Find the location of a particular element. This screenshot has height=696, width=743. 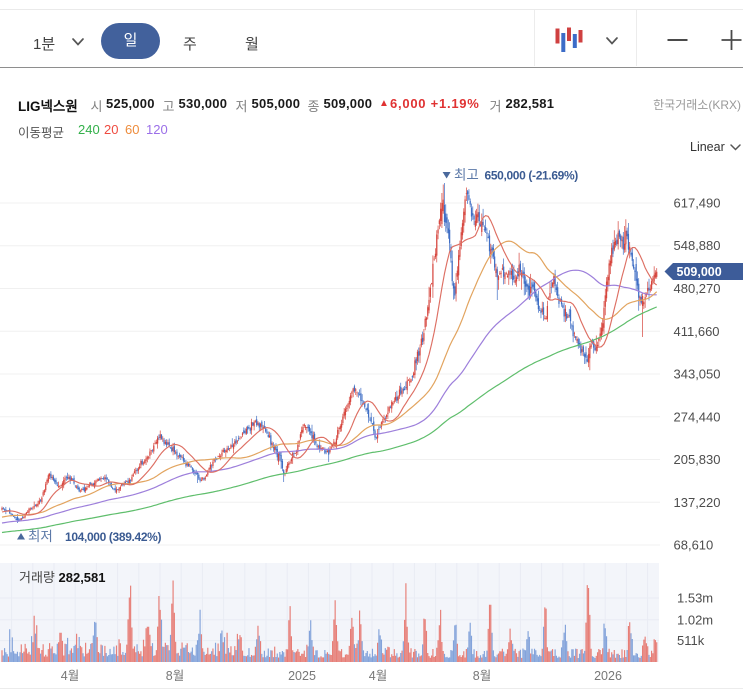

svg-text: 최저 is located at coordinates (40, 536).